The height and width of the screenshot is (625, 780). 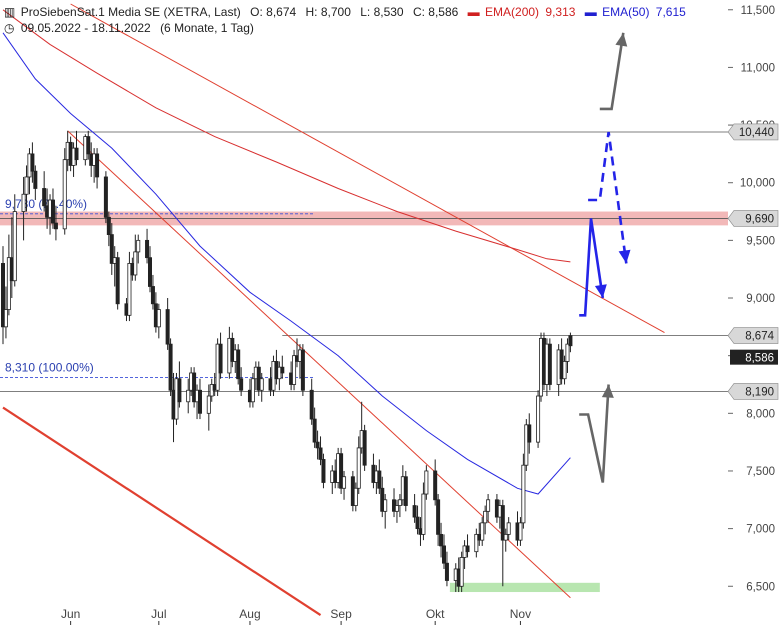 I want to click on x-tick-label: Sep, so click(x=341, y=614).